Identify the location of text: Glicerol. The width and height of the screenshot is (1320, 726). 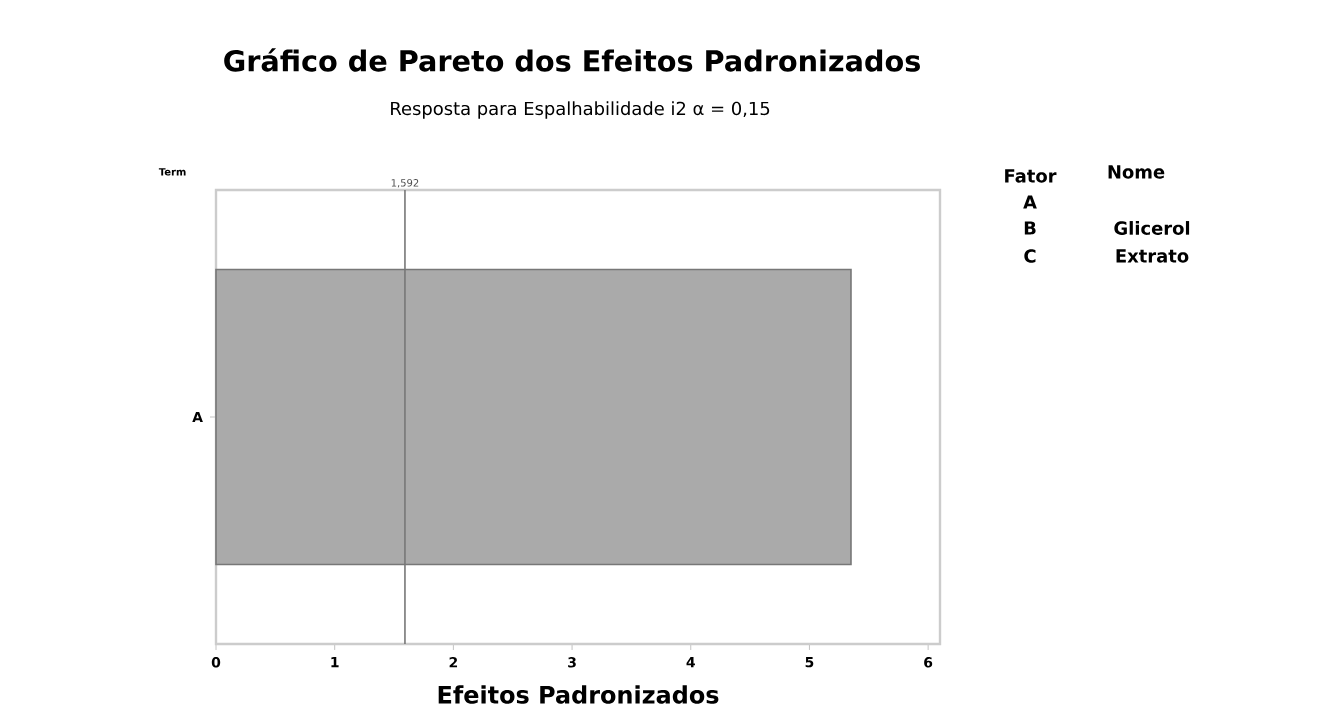
(1152, 228).